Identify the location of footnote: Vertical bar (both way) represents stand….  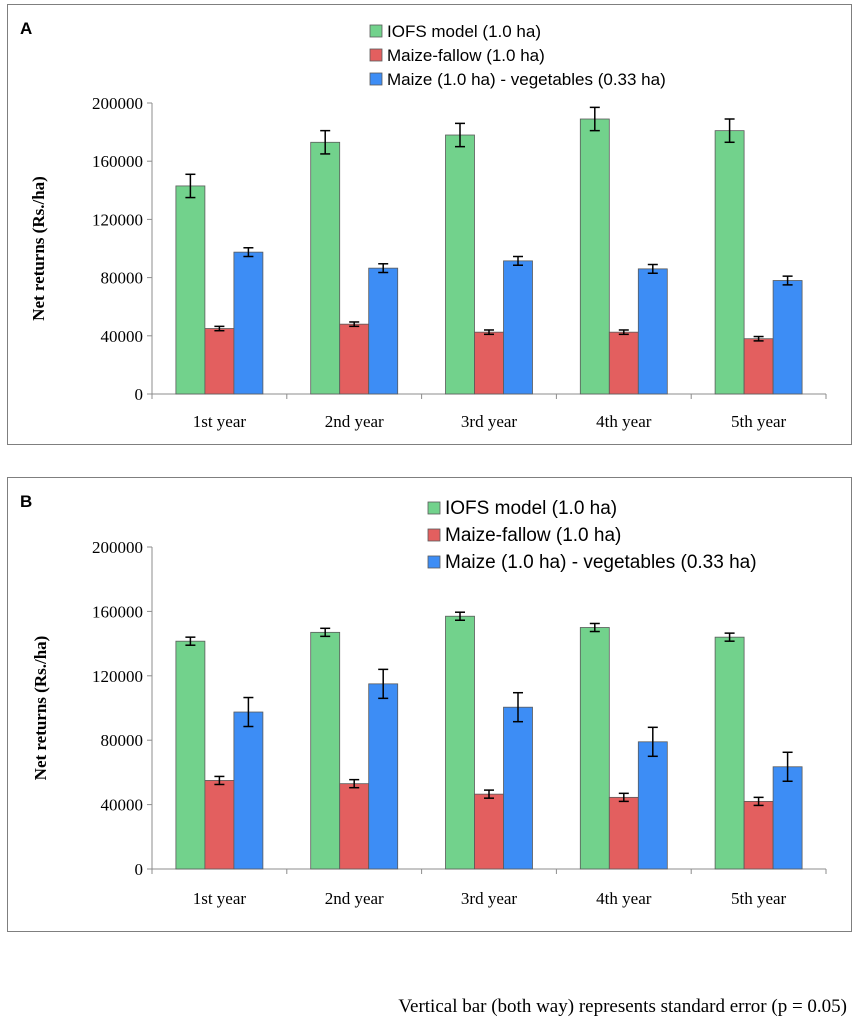
(622, 1006).